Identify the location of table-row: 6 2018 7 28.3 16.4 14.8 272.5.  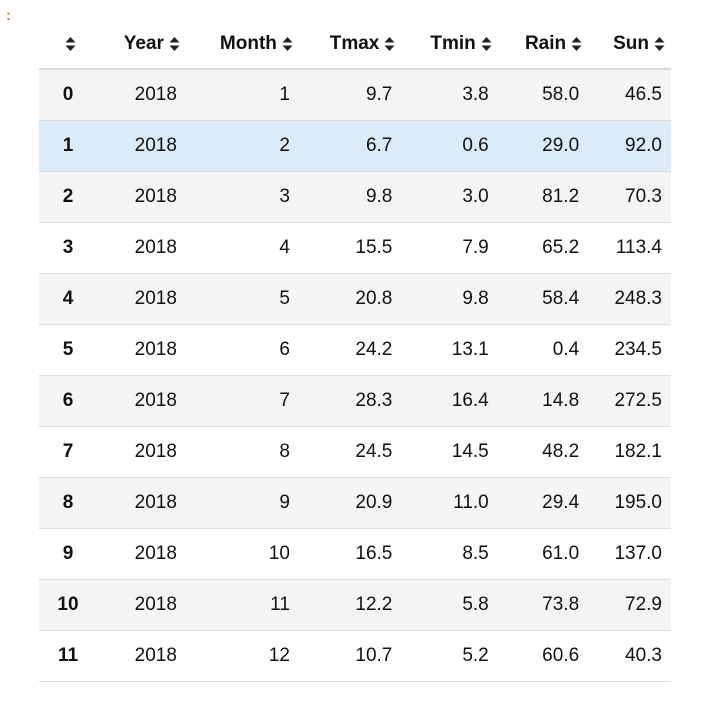
(355, 401).